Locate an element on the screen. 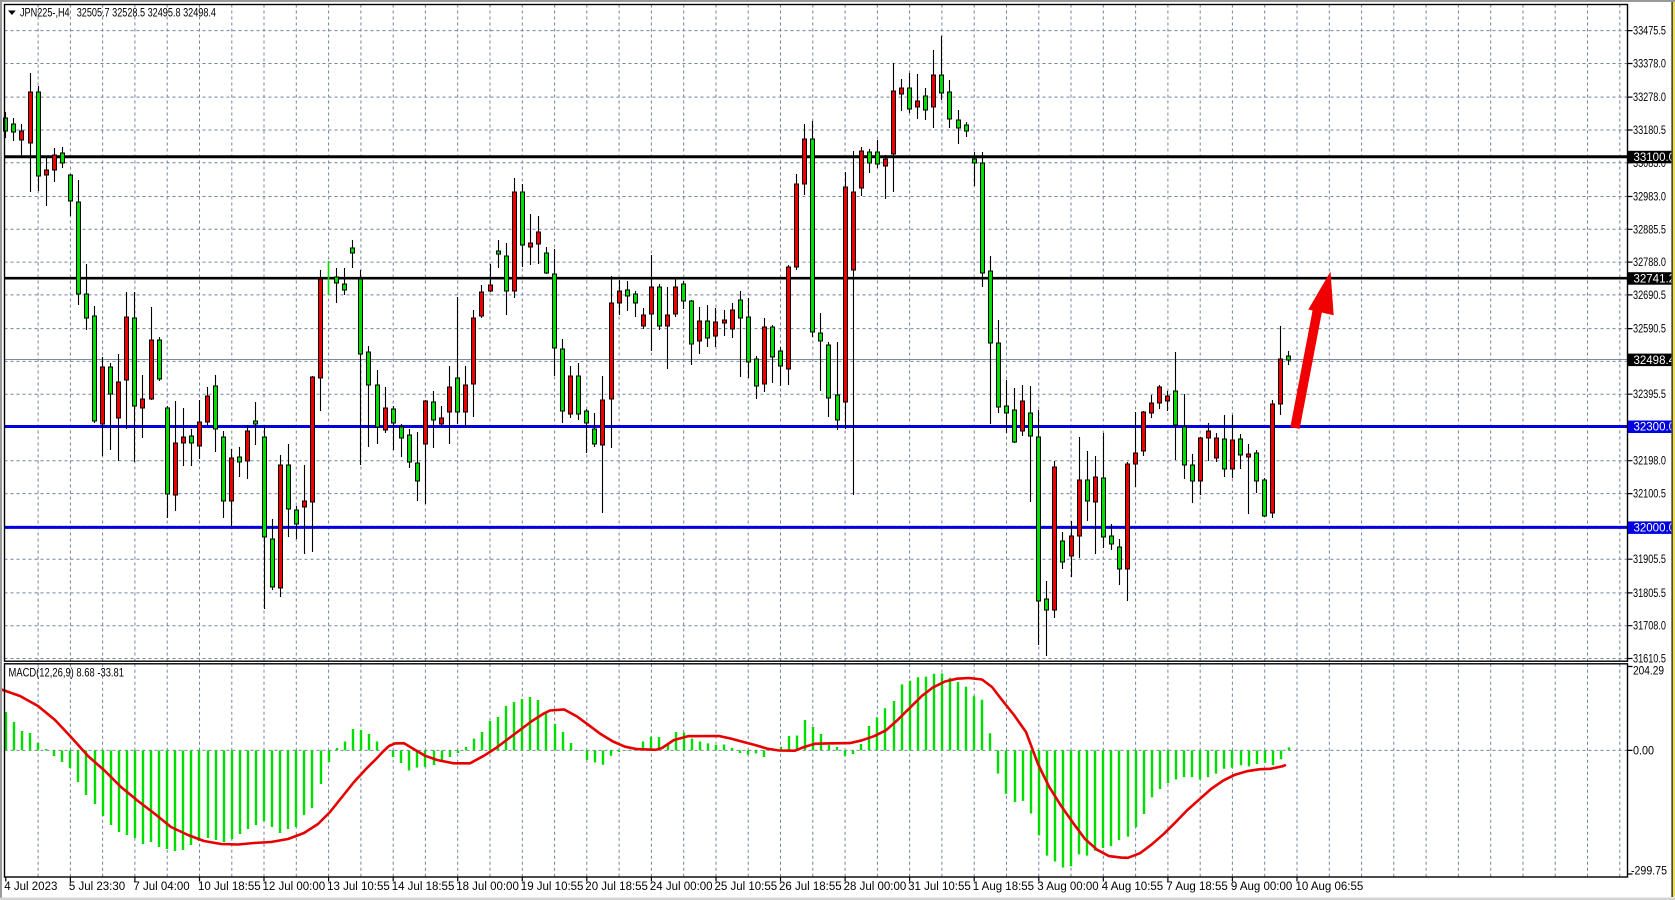 The width and height of the screenshot is (1675, 900). svg-text: 7 Aug 18:55 is located at coordinates (1196, 887).